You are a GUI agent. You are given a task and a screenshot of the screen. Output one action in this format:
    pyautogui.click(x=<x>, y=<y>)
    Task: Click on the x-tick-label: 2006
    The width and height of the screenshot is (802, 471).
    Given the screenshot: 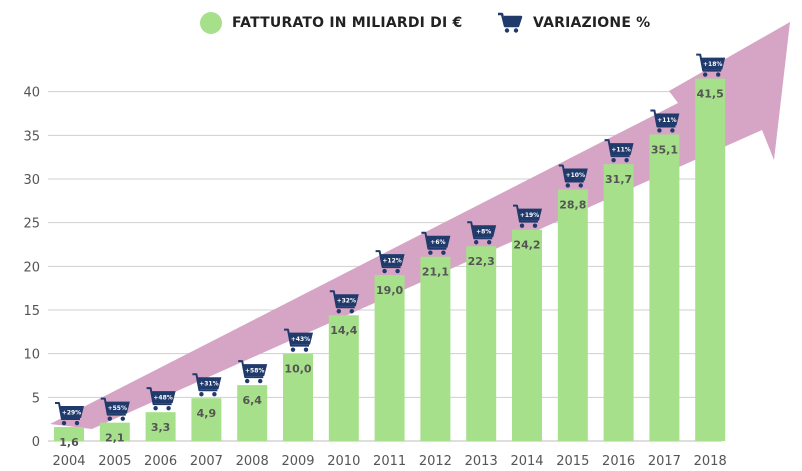 What is the action you would take?
    pyautogui.click(x=160, y=461)
    